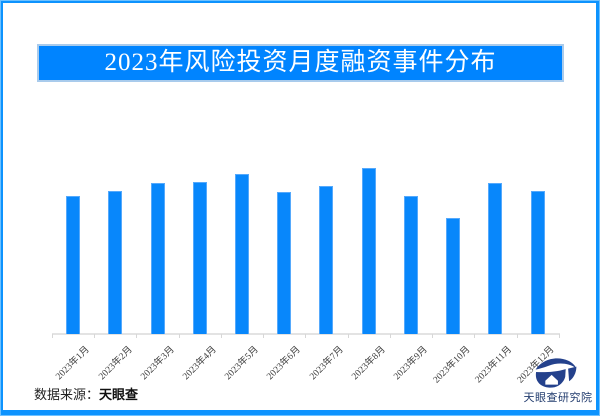 Image resolution: width=600 pixels, height=416 pixels. Describe the element at coordinates (558, 398) in the screenshot. I see `logo-text: 天眼查研究院` at that location.